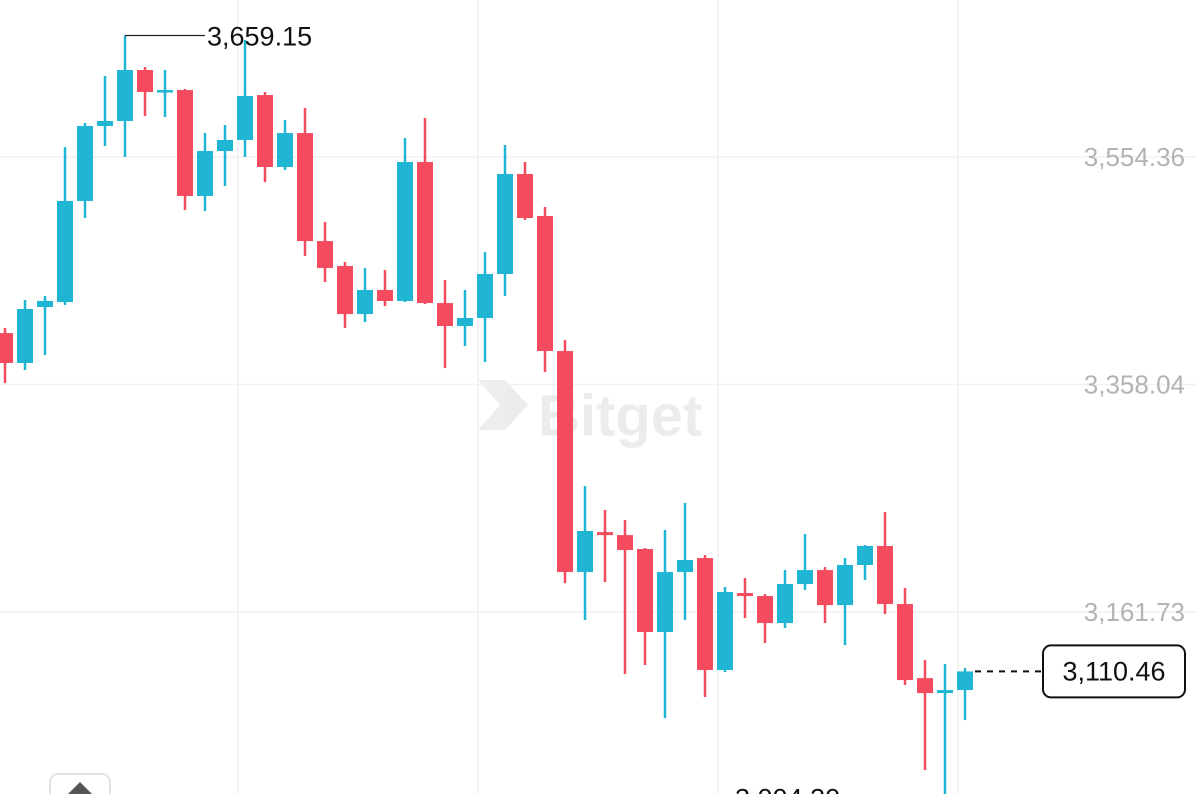 The width and height of the screenshot is (1196, 794). I want to click on y-tick-label: 3,161.73, so click(1134, 612).